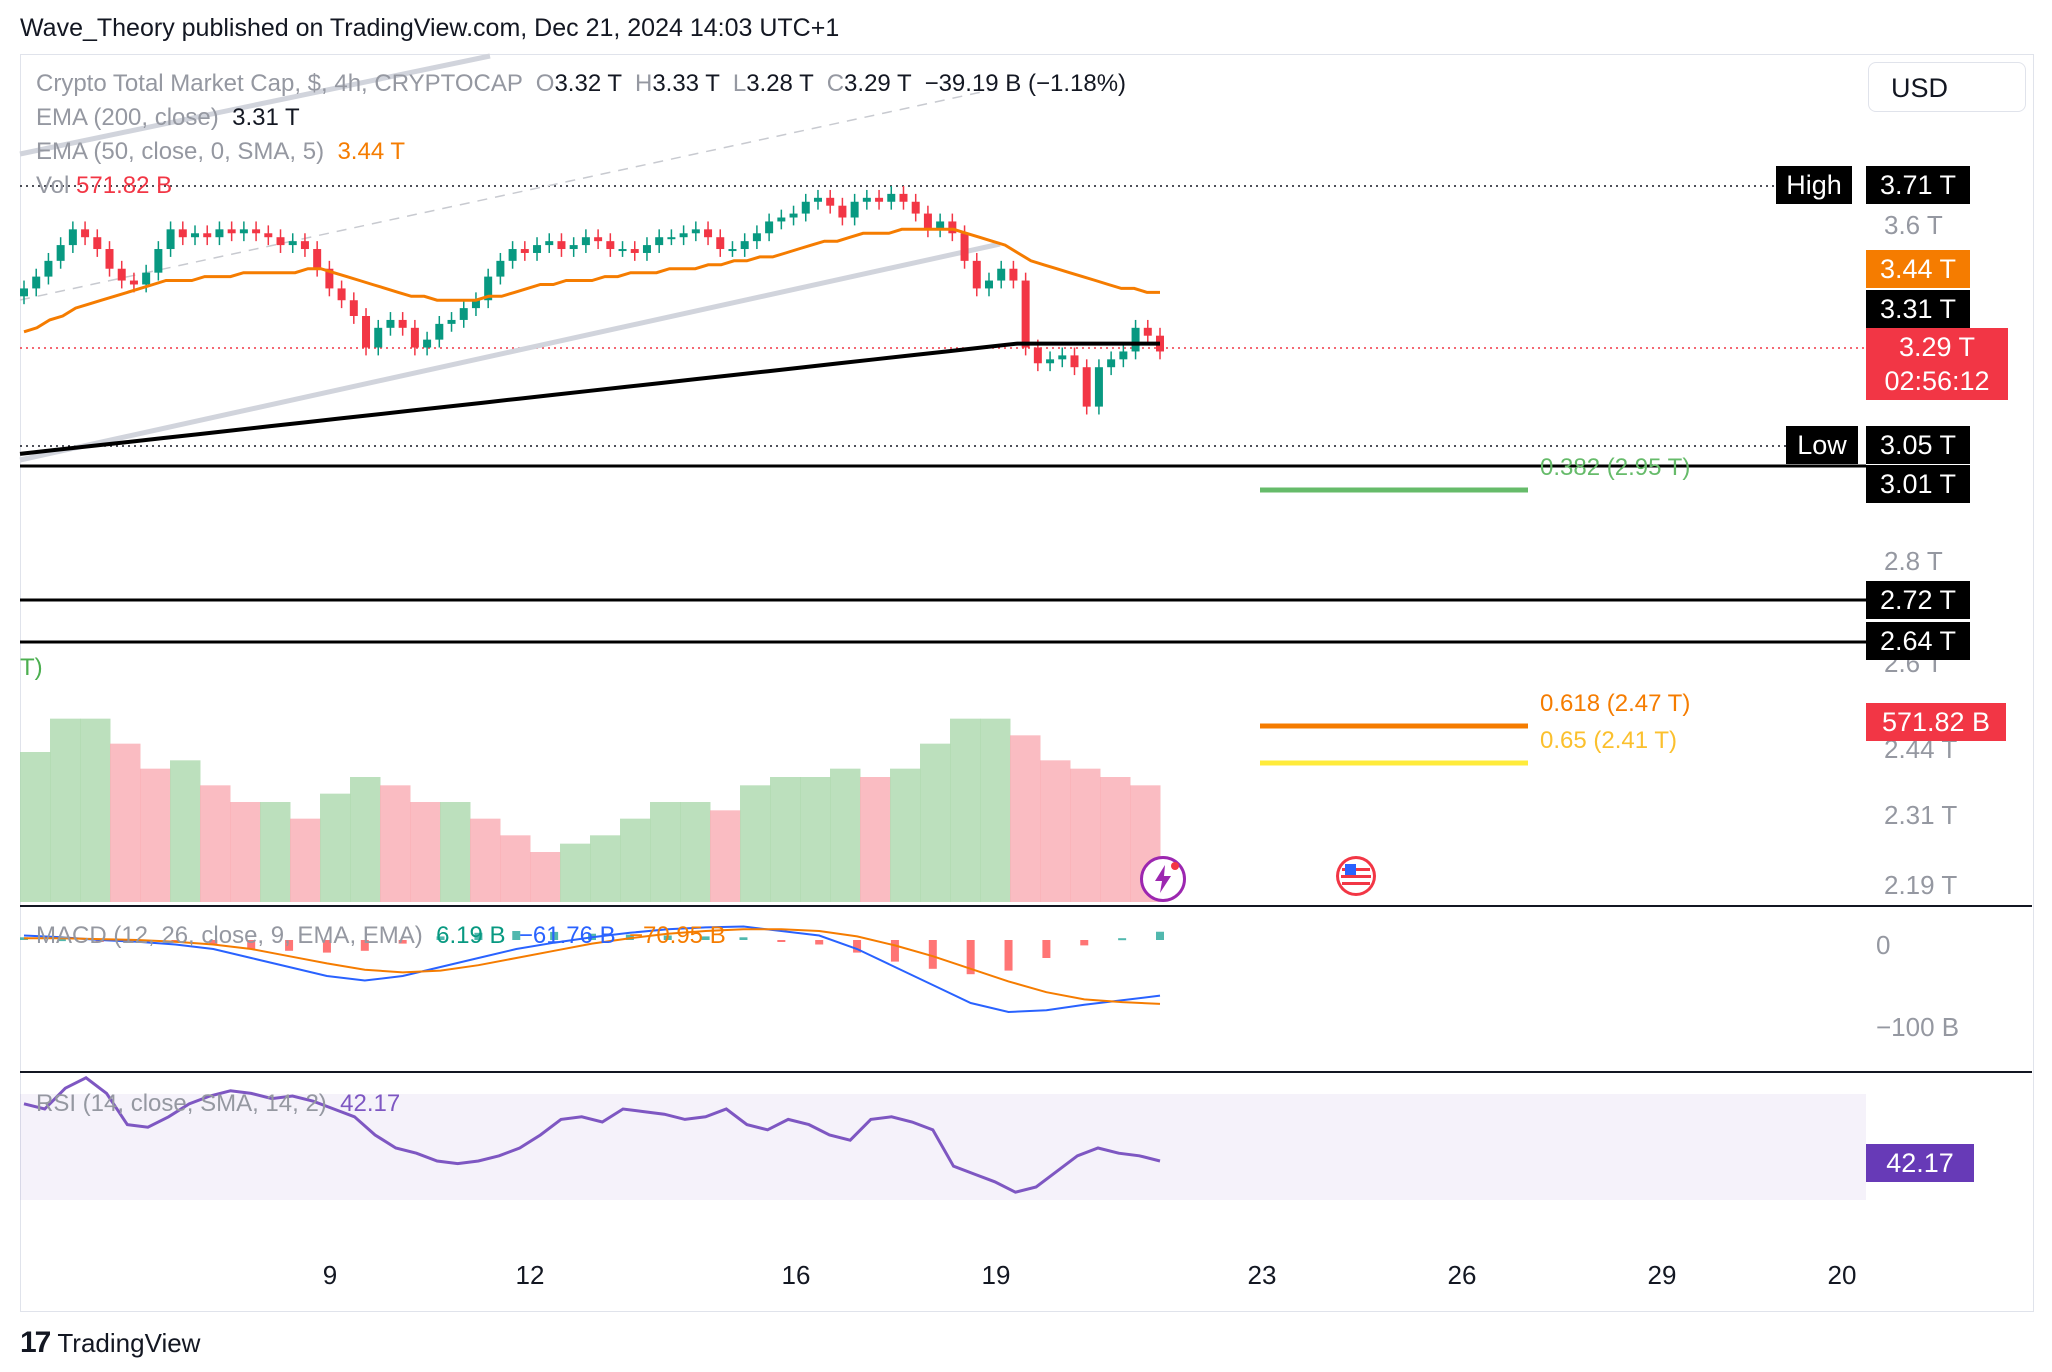 The width and height of the screenshot is (2052, 1372). Describe the element at coordinates (1918, 185) in the screenshot. I see `high-tag-value: 3.71 T` at that location.